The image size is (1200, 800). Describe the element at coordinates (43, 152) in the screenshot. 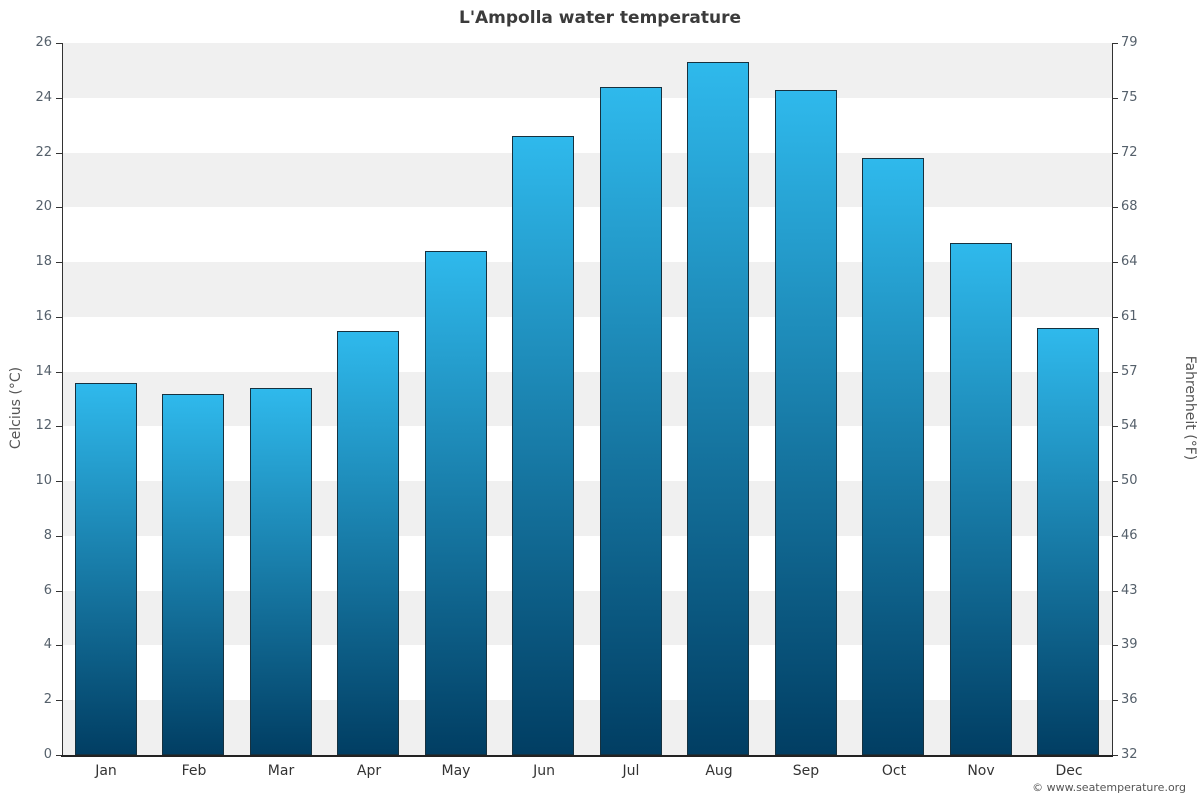

I see `celsius-tick-label: 22` at that location.